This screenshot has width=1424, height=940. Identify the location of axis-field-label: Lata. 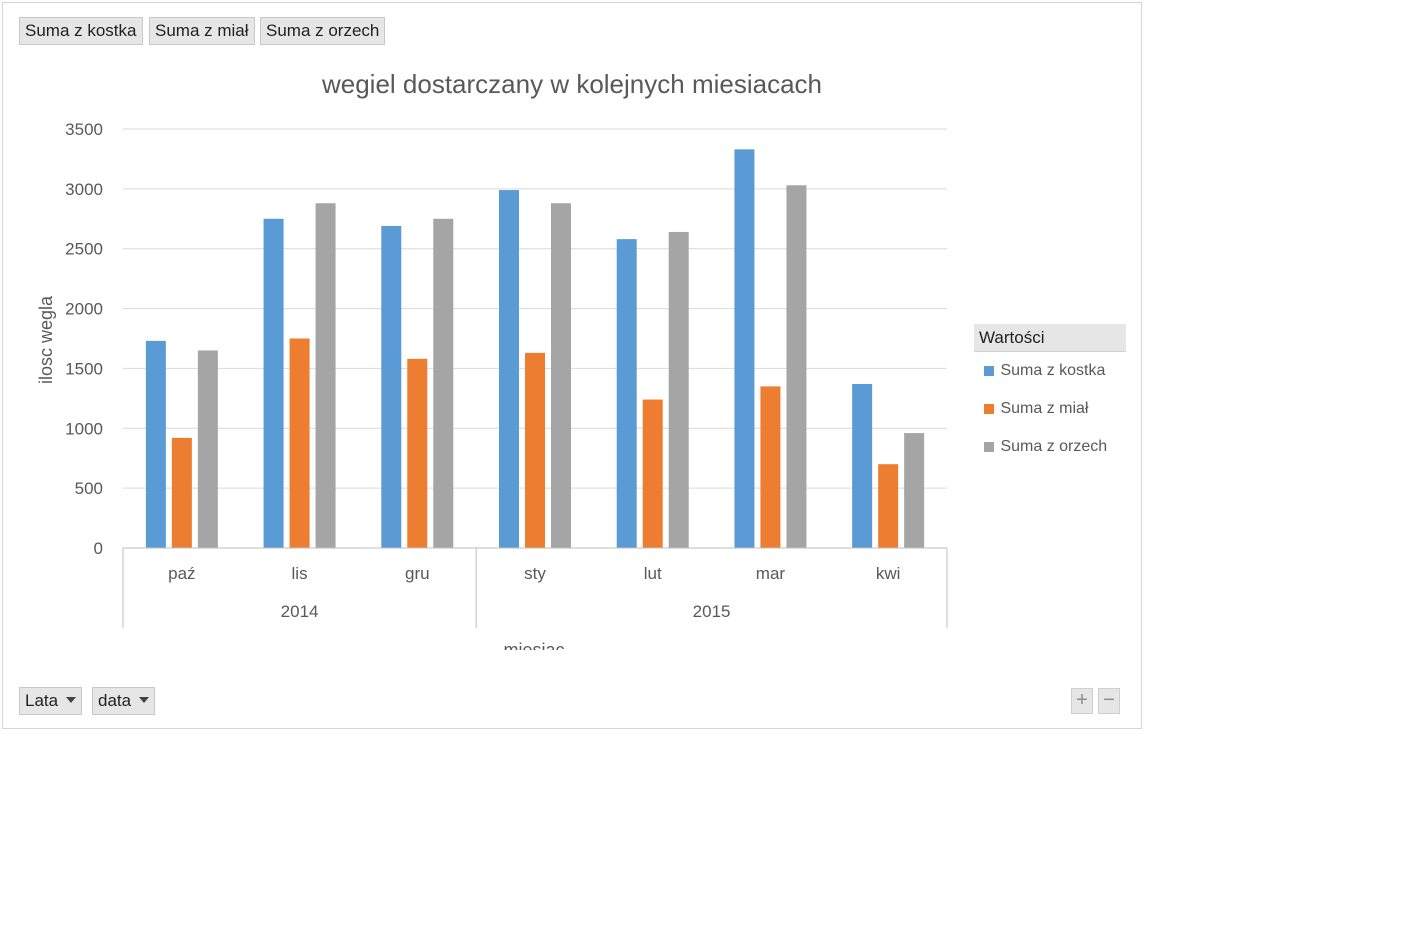
(42, 700).